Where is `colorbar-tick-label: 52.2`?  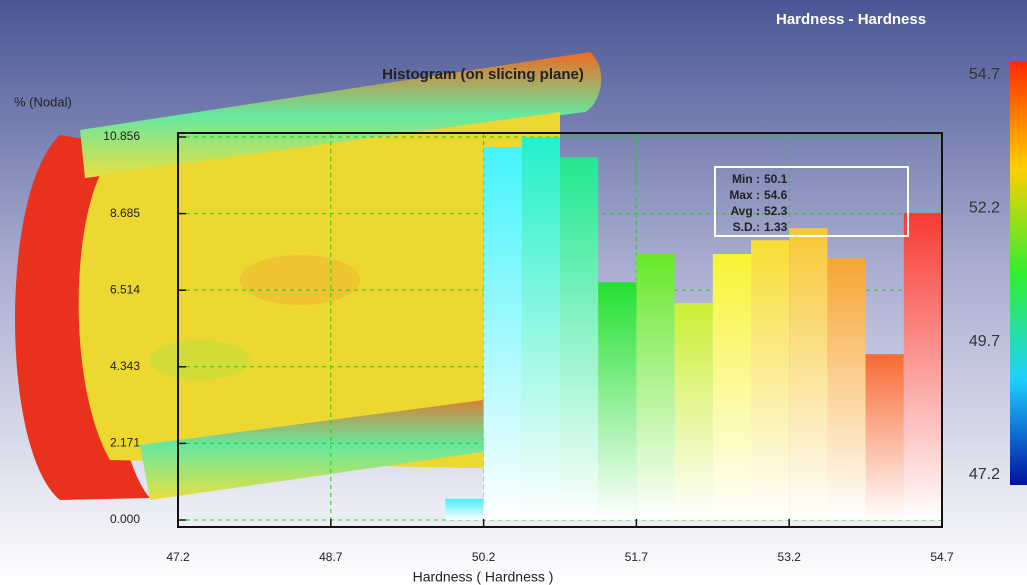
colorbar-tick-label: 52.2 is located at coordinates (984, 208).